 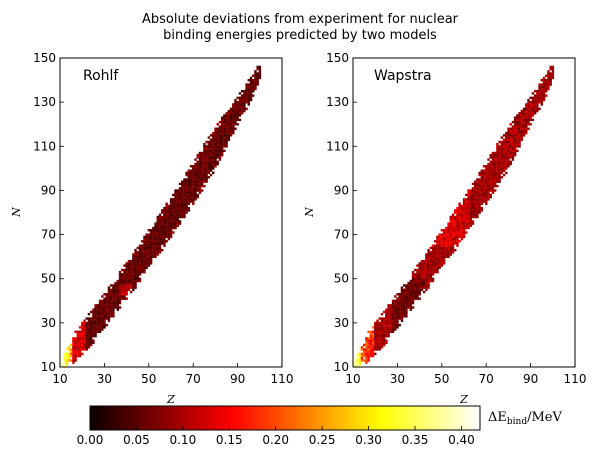 What do you see at coordinates (44, 102) in the screenshot?
I see `y-tick-label: 130` at bounding box center [44, 102].